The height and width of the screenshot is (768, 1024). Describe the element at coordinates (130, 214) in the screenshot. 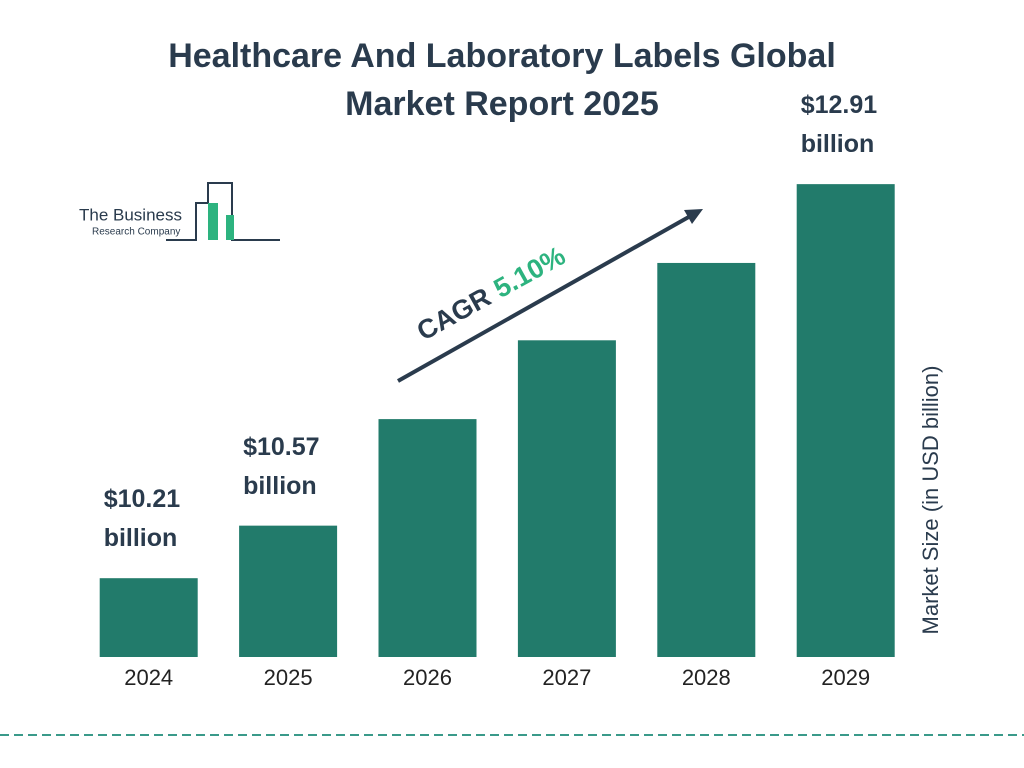

I see `logo-text: The Business` at that location.